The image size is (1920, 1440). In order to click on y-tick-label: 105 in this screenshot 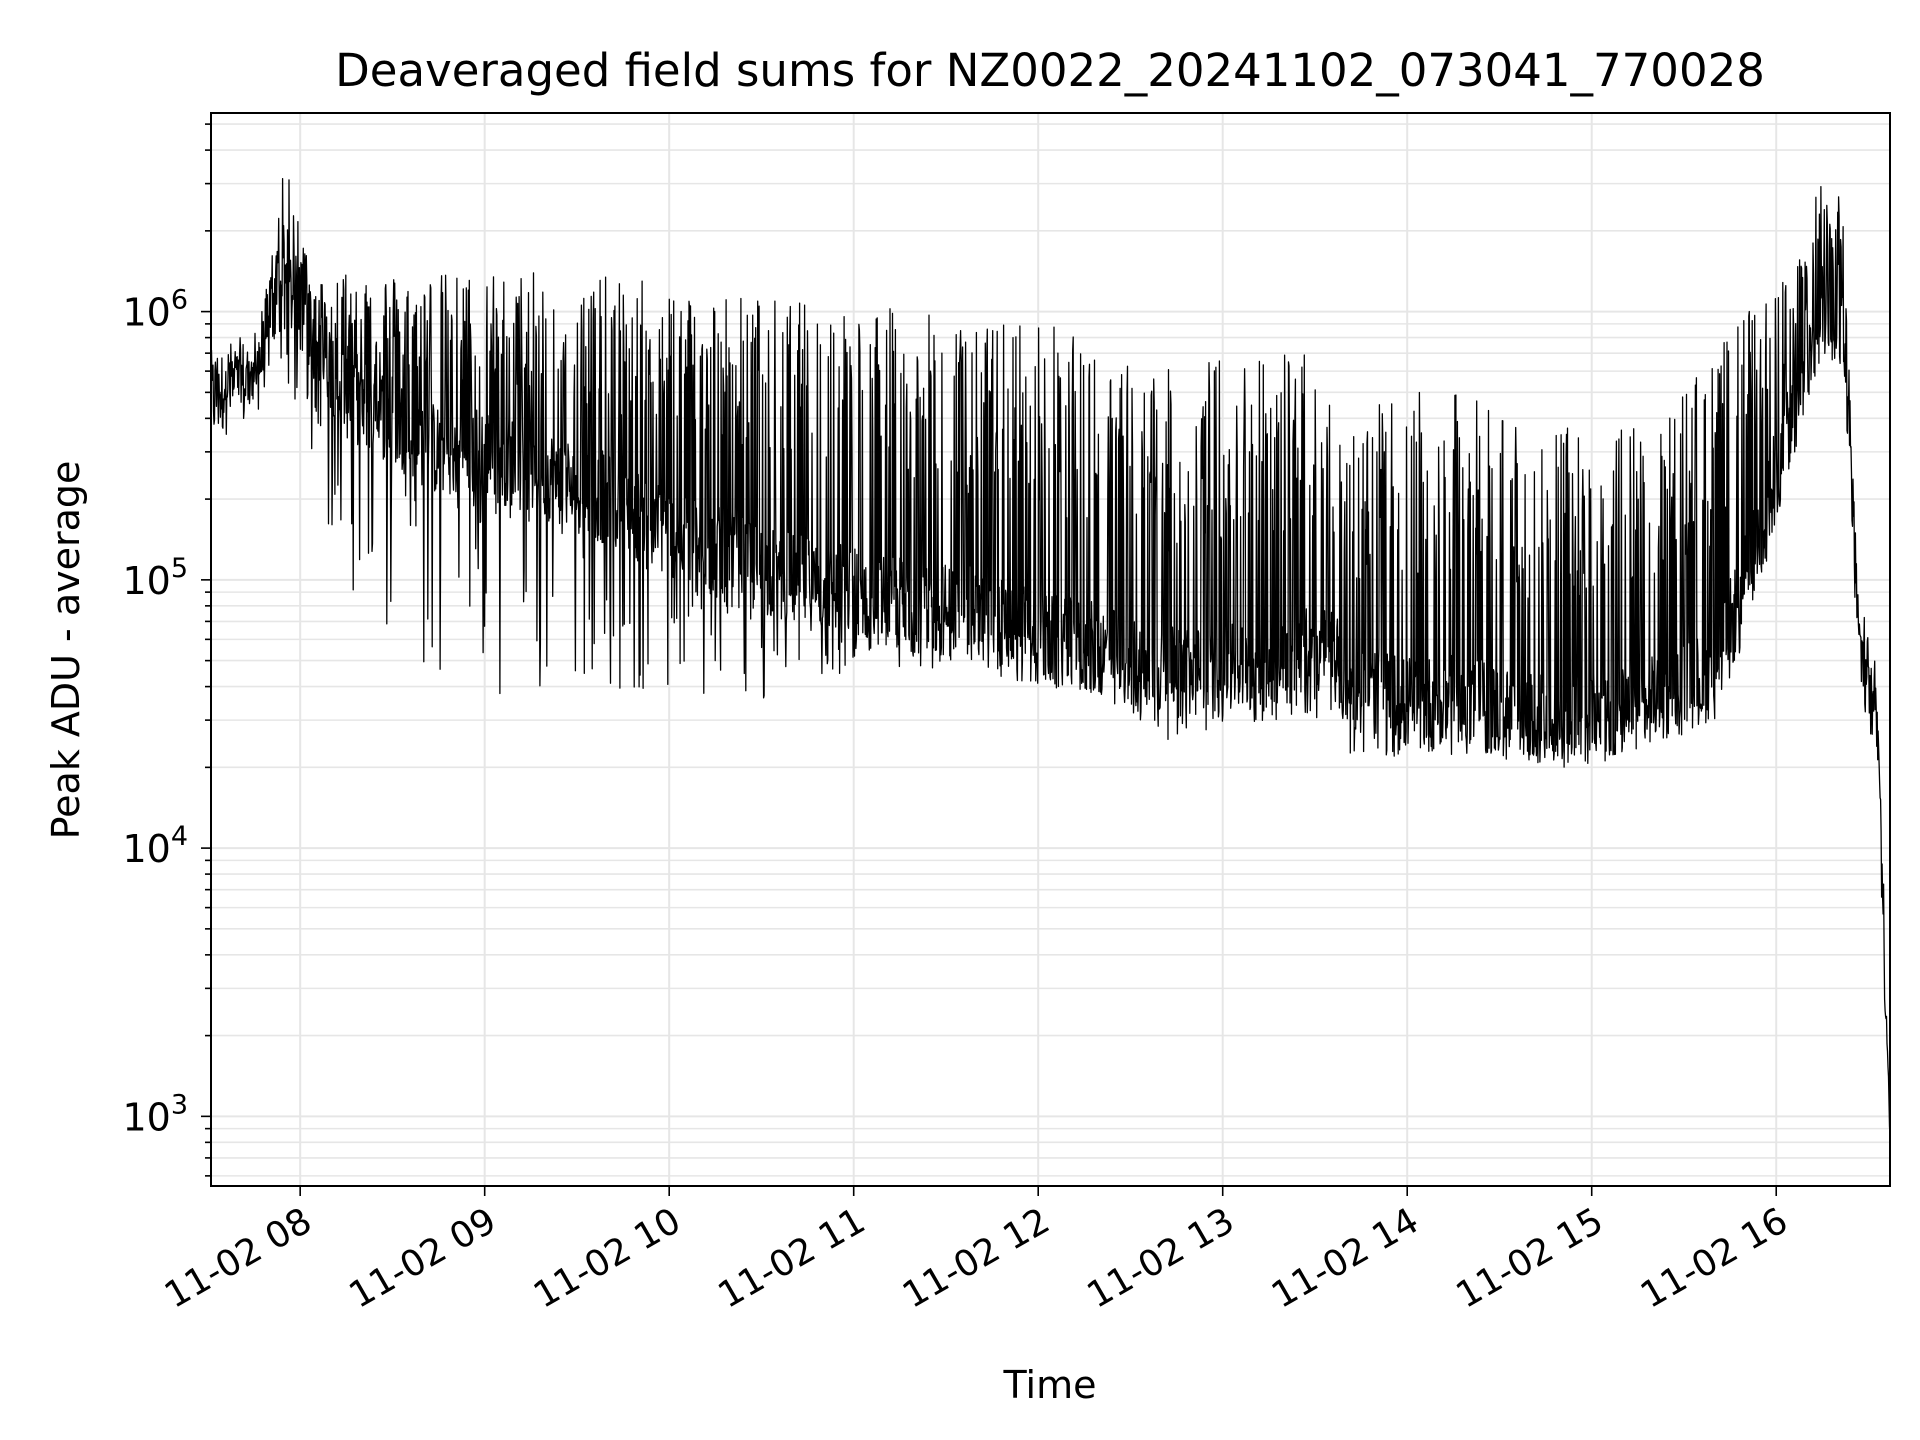, I will do `click(155, 578)`.